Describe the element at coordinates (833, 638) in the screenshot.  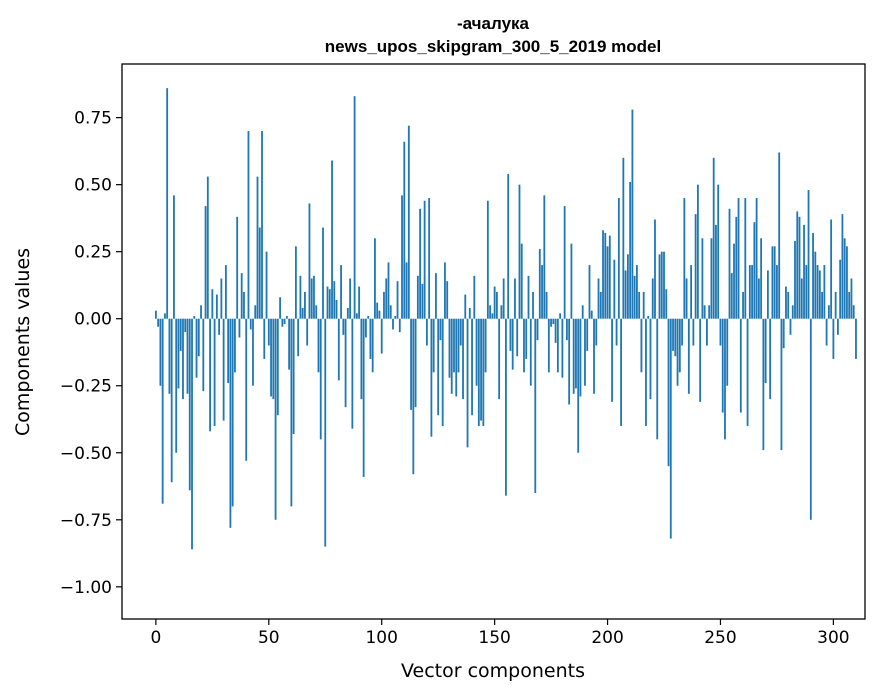
I see `x-tick-label: 300` at that location.